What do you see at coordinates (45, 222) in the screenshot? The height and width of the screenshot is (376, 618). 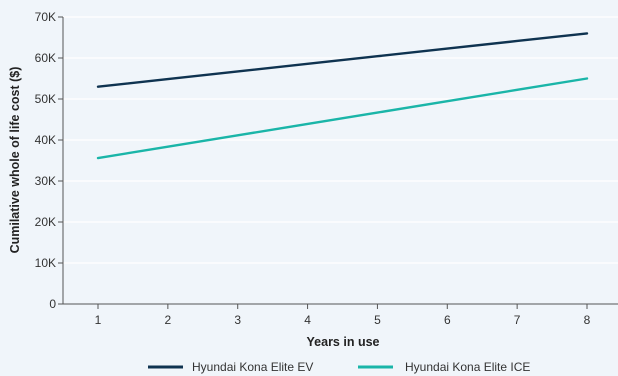 I see `y-tick-label: 20K` at bounding box center [45, 222].